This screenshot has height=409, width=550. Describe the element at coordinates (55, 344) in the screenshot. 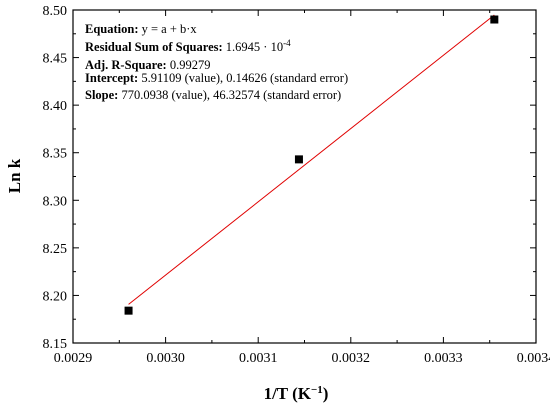

I see `y-tick-label: 8.15` at that location.